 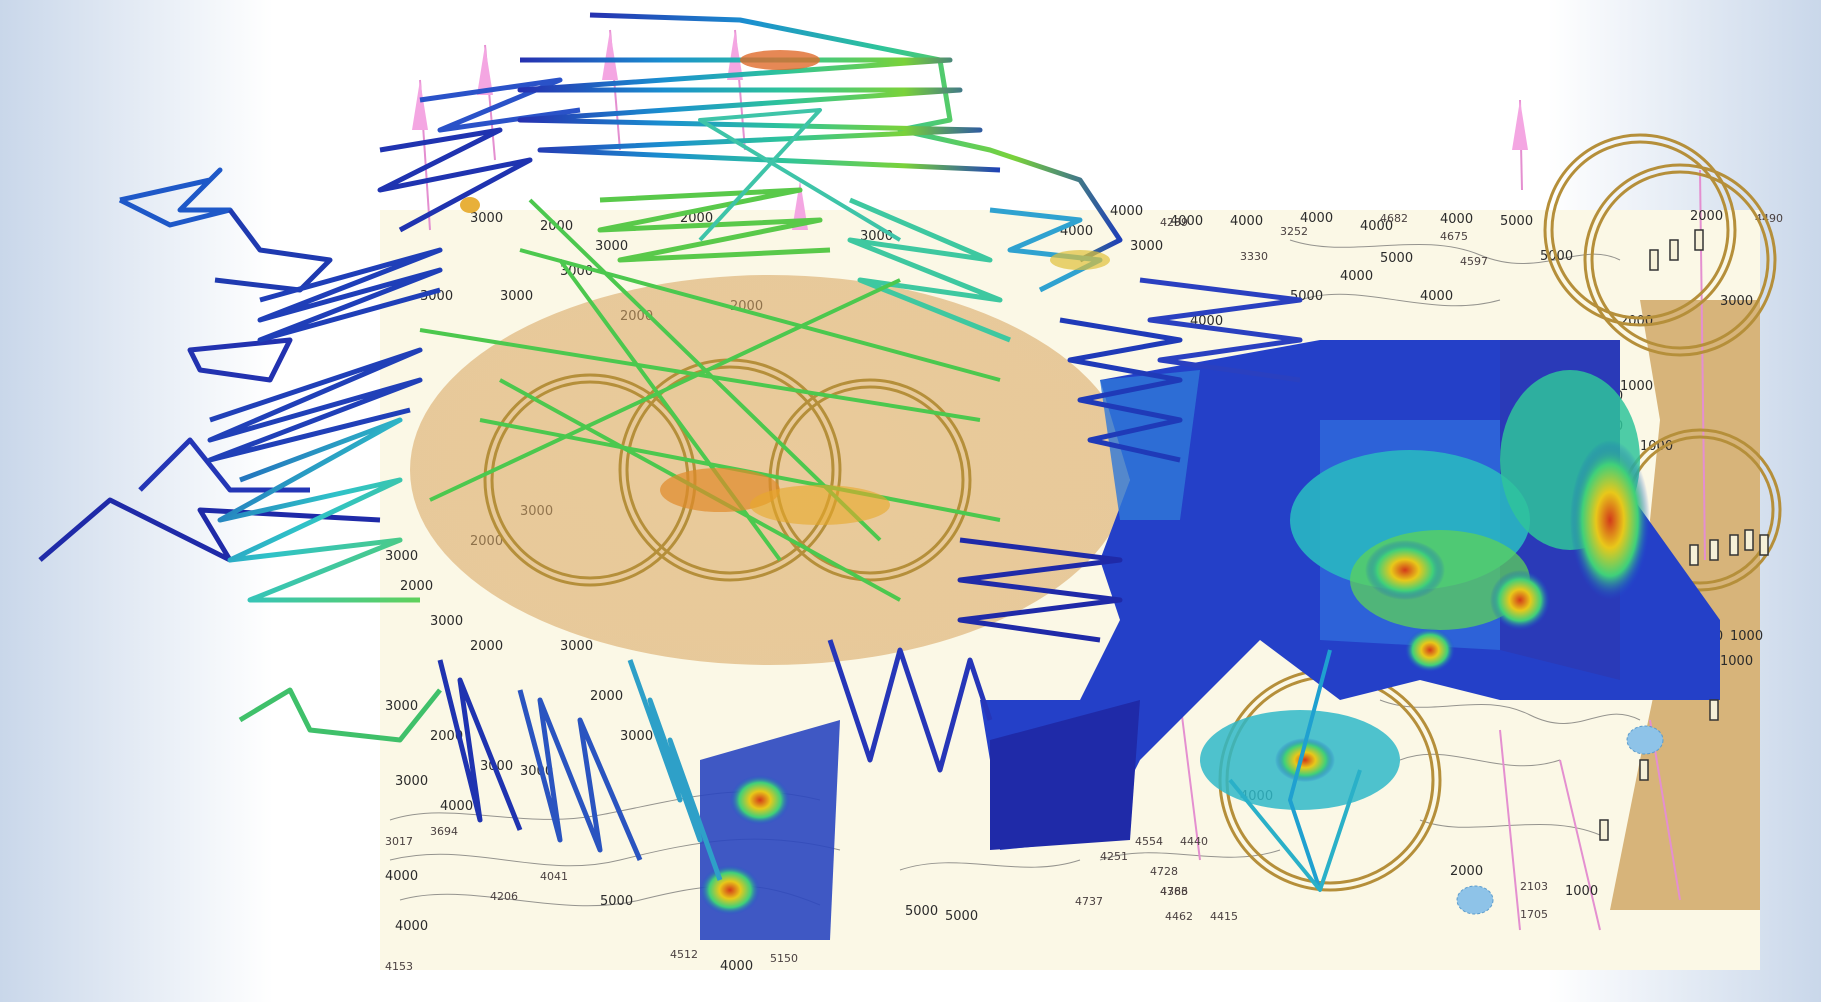 What do you see at coordinates (399, 966) in the screenshot?
I see `depth-label: 4153` at bounding box center [399, 966].